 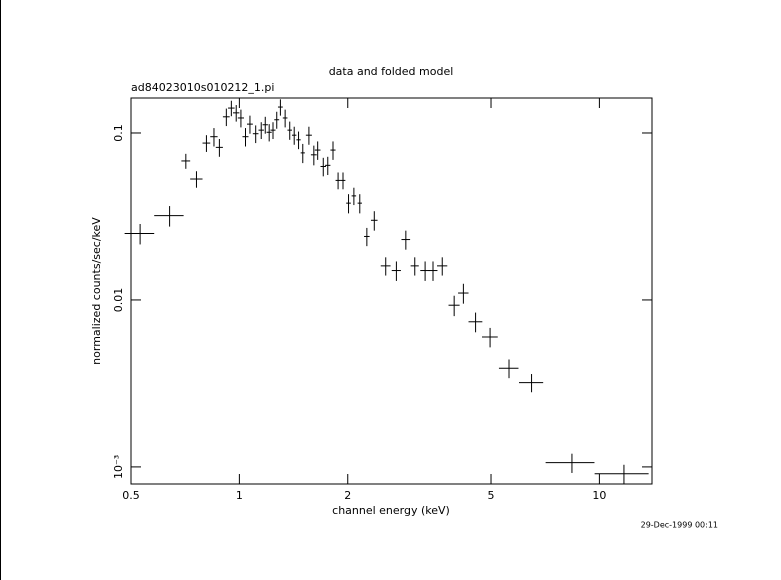 What do you see at coordinates (131, 495) in the screenshot?
I see `x-tick-label: 0.5` at bounding box center [131, 495].